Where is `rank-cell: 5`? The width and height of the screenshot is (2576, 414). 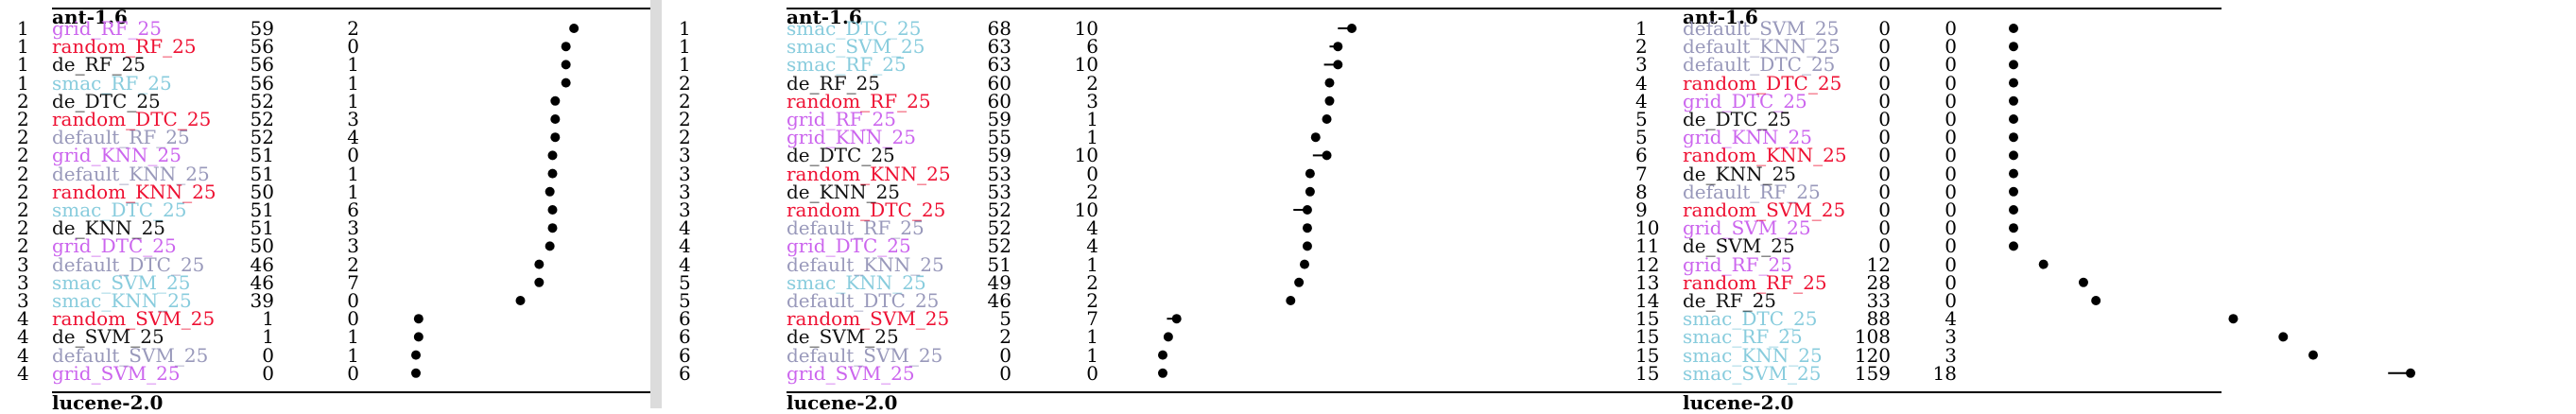 rank-cell: 5 is located at coordinates (685, 301).